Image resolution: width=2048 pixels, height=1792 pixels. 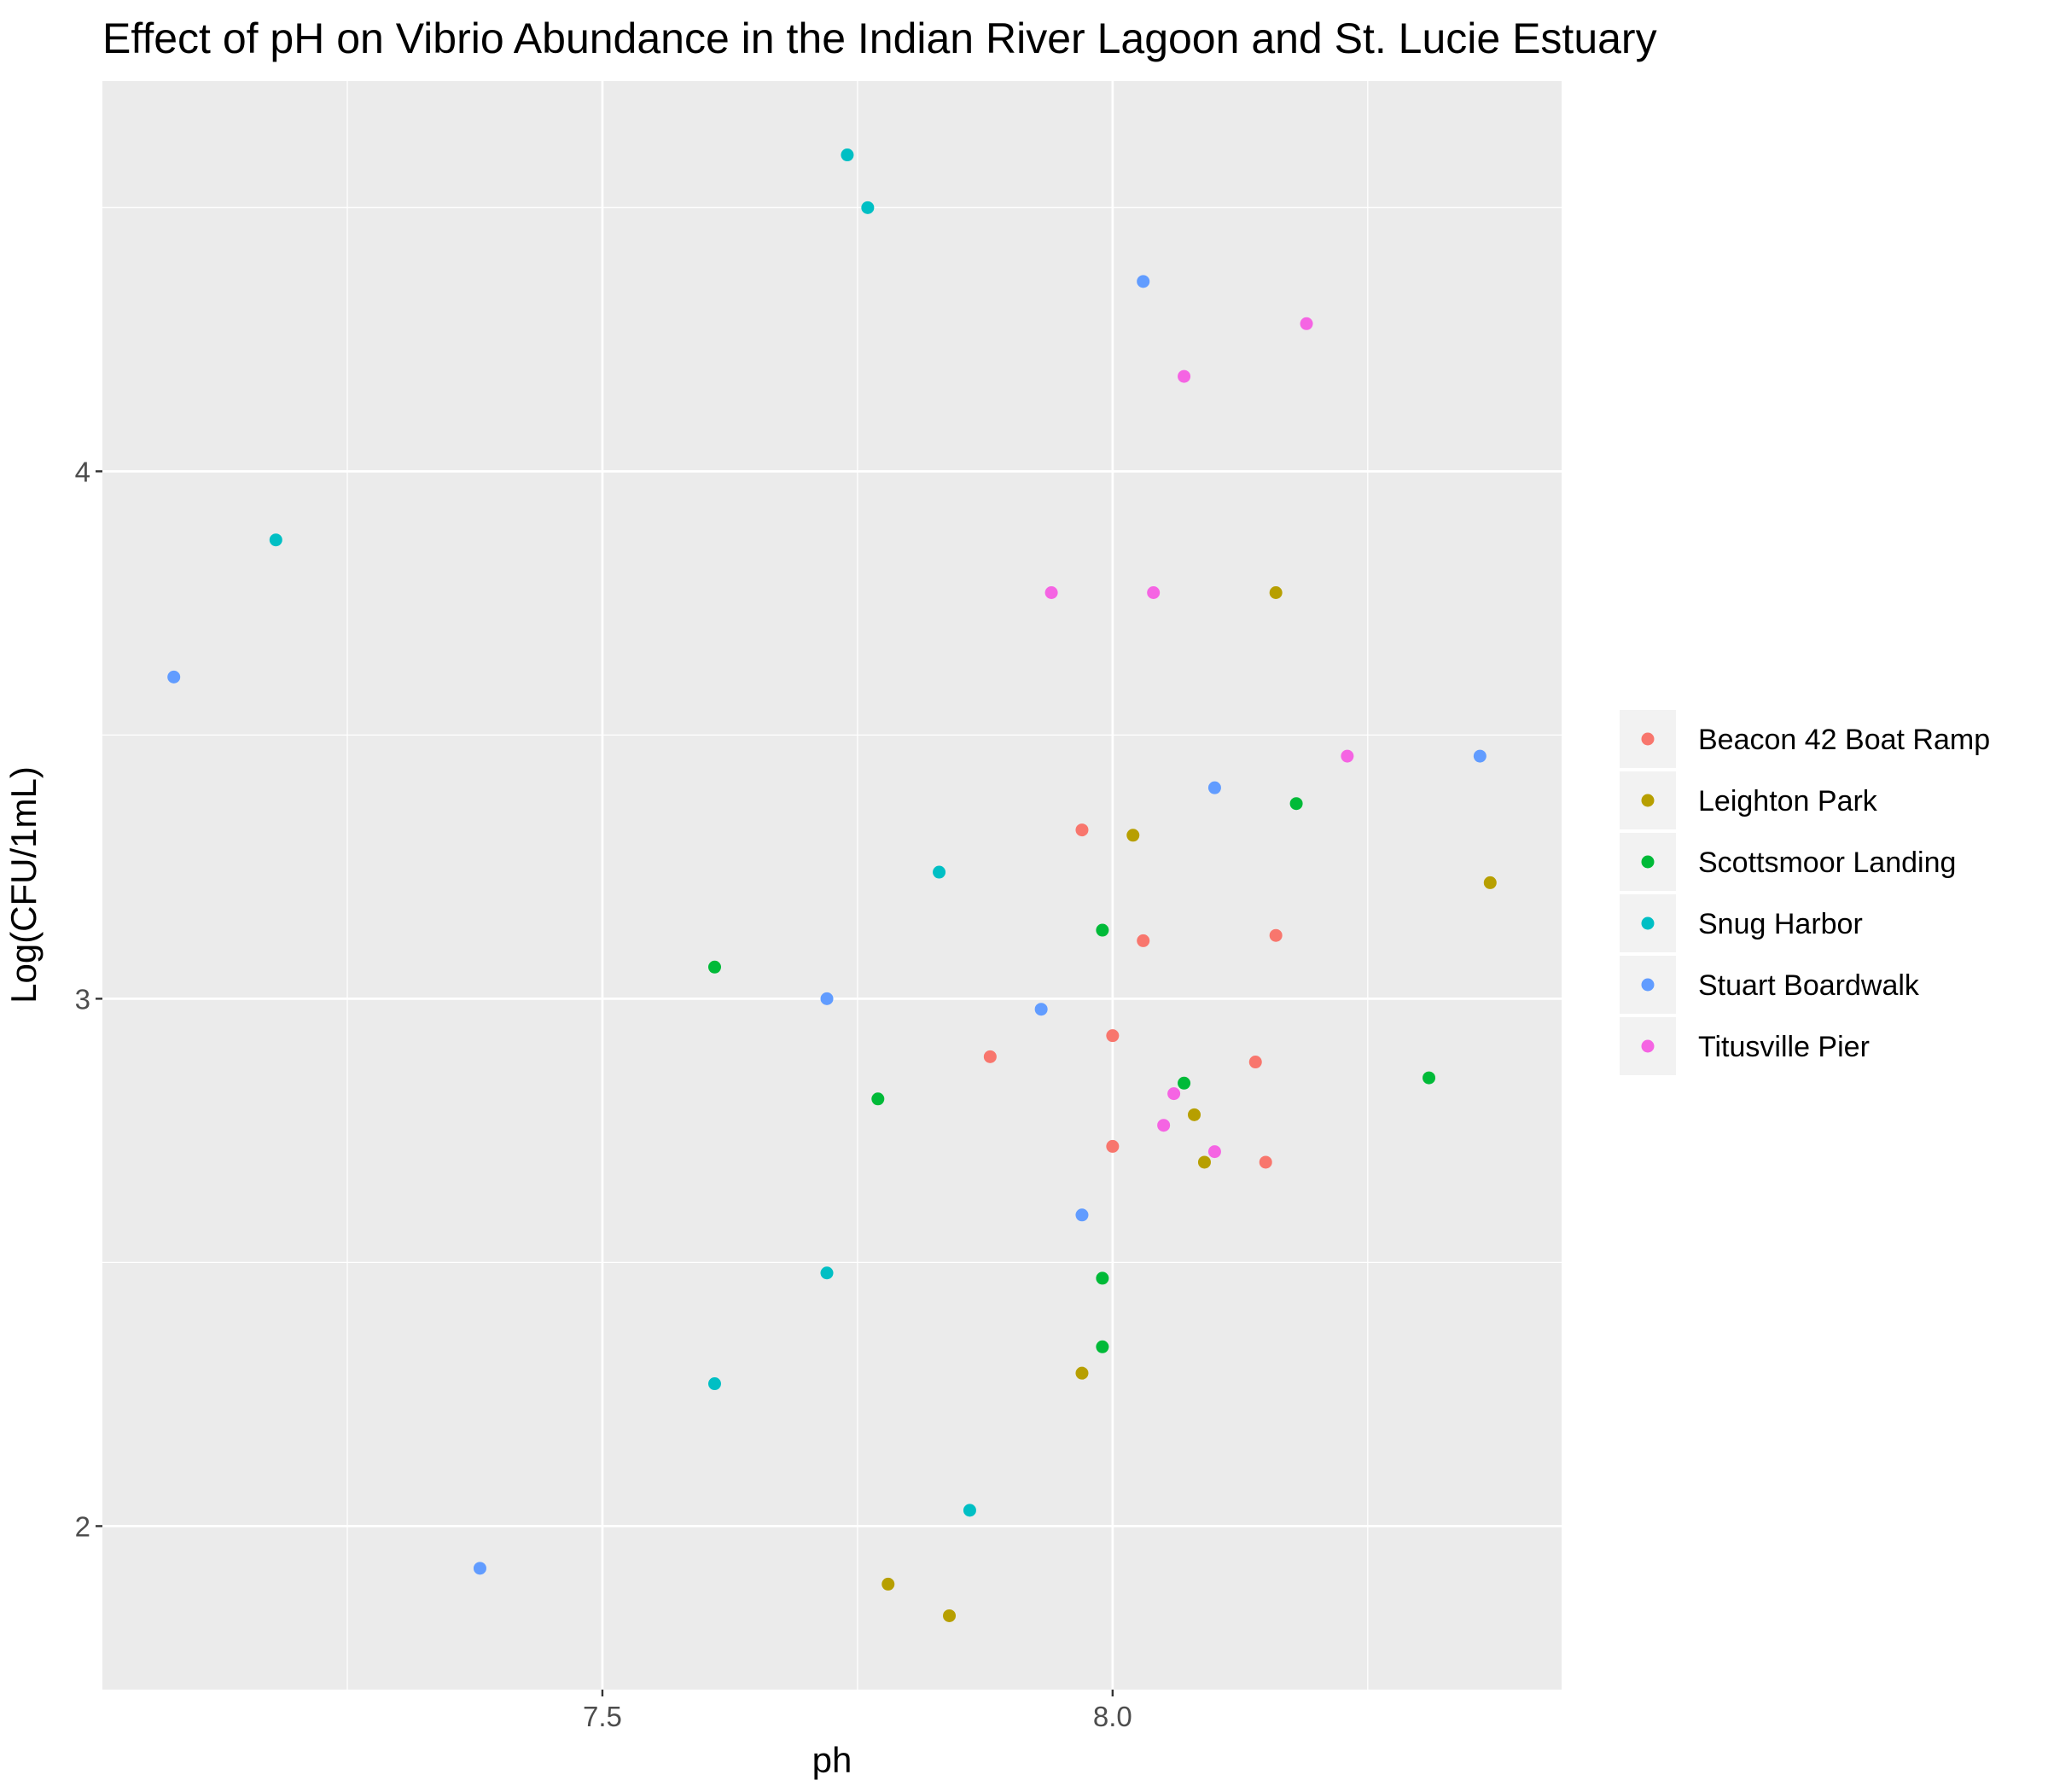 What do you see at coordinates (832, 1760) in the screenshot?
I see `x-axis-title: ph` at bounding box center [832, 1760].